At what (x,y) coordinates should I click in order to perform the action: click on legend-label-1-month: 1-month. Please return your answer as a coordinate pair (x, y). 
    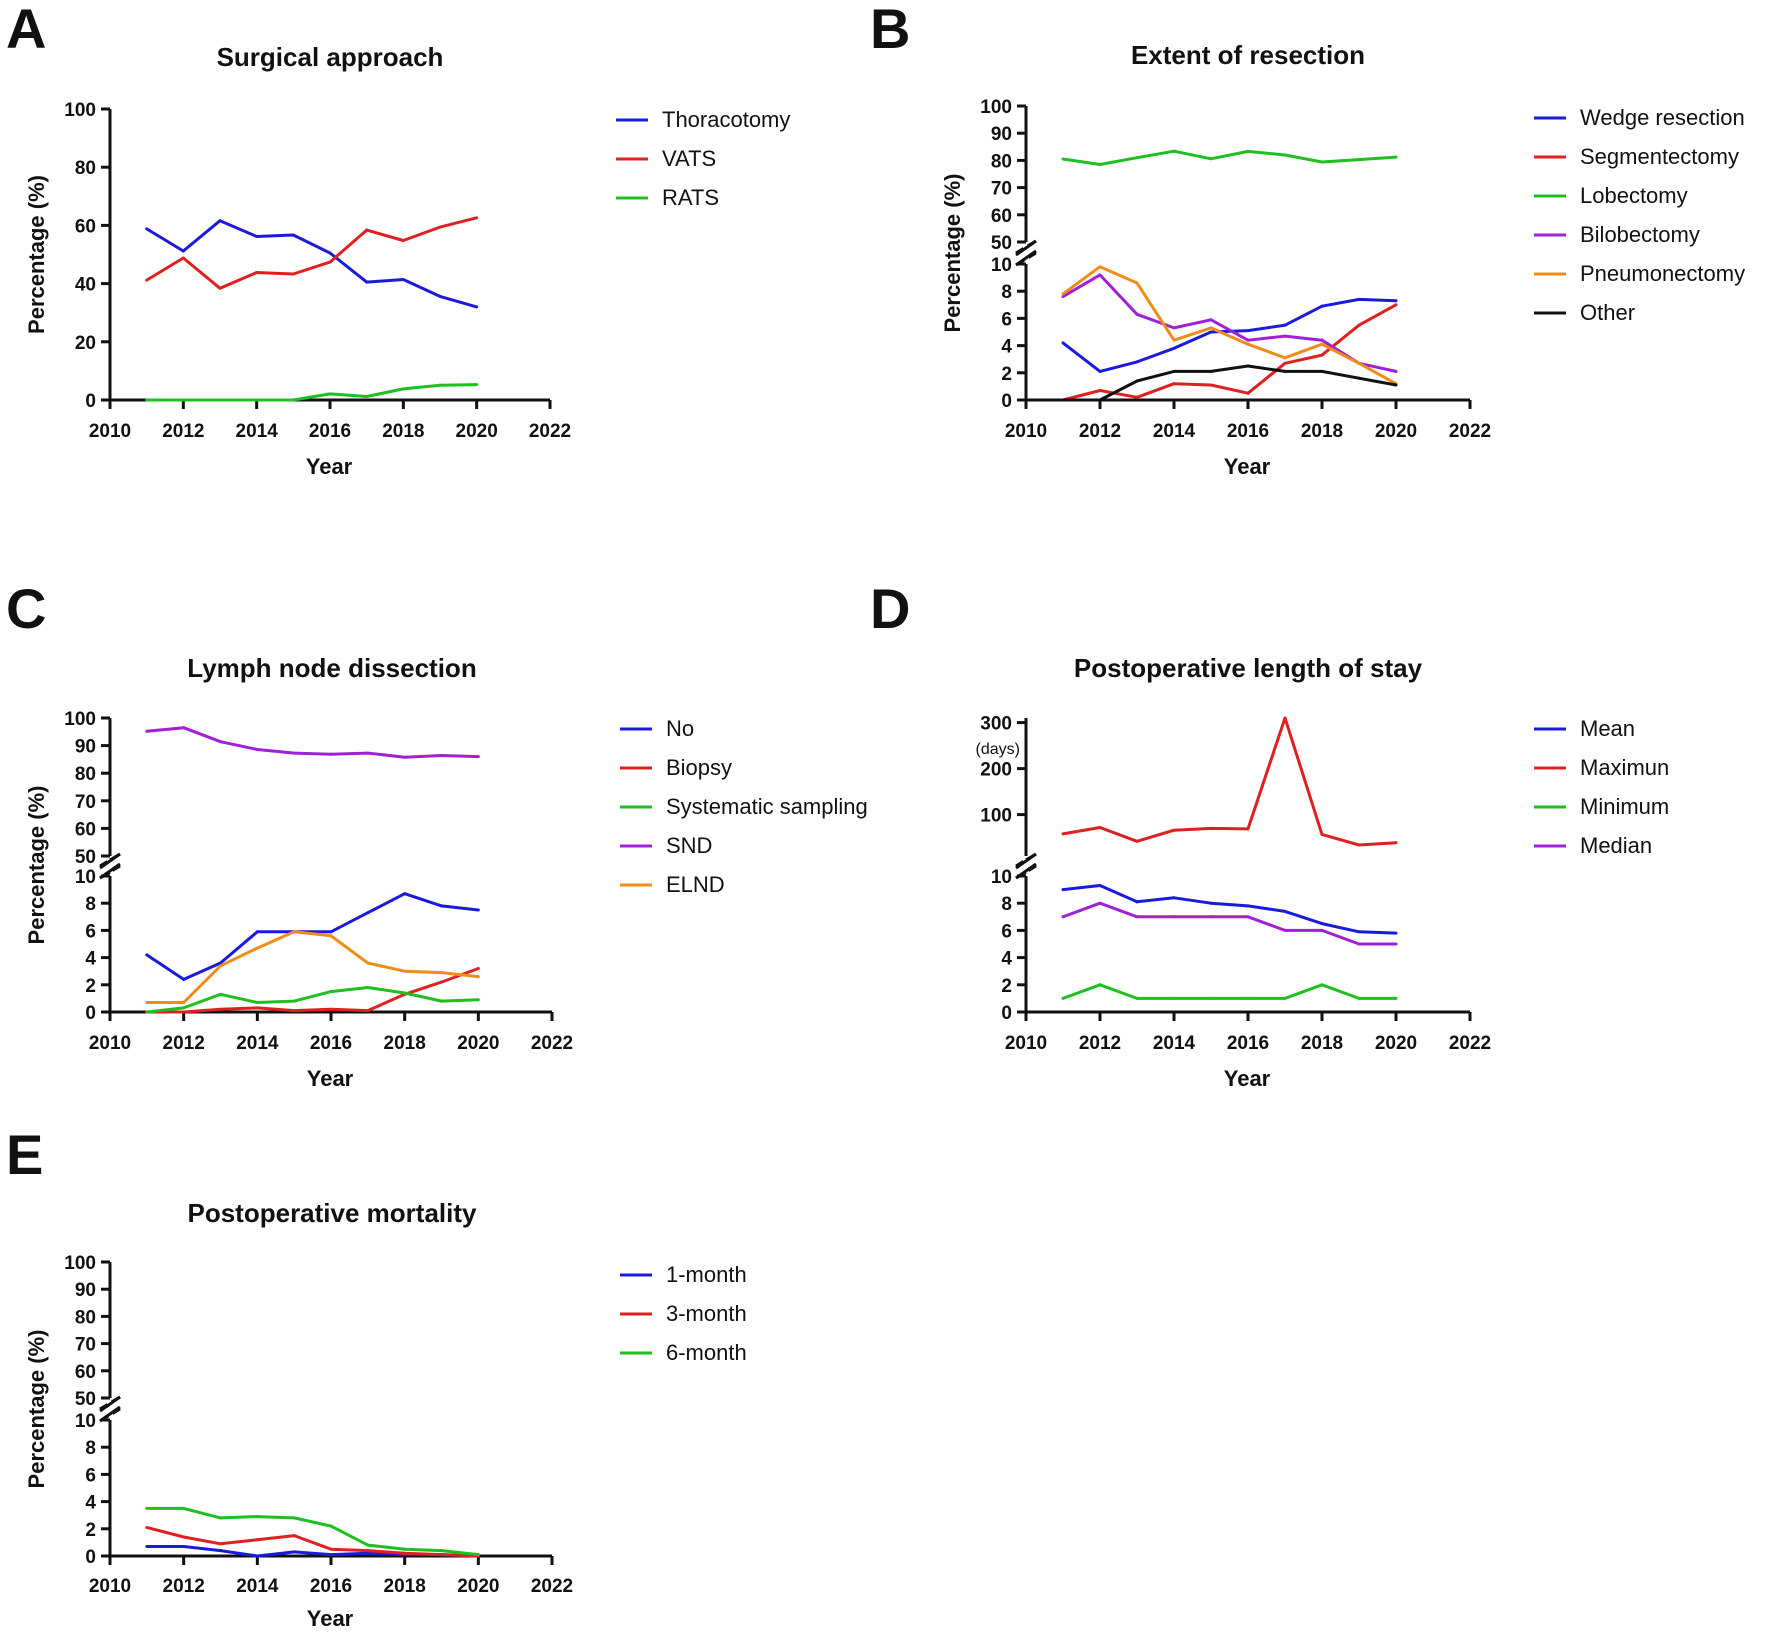
    Looking at the image, I should click on (706, 1274).